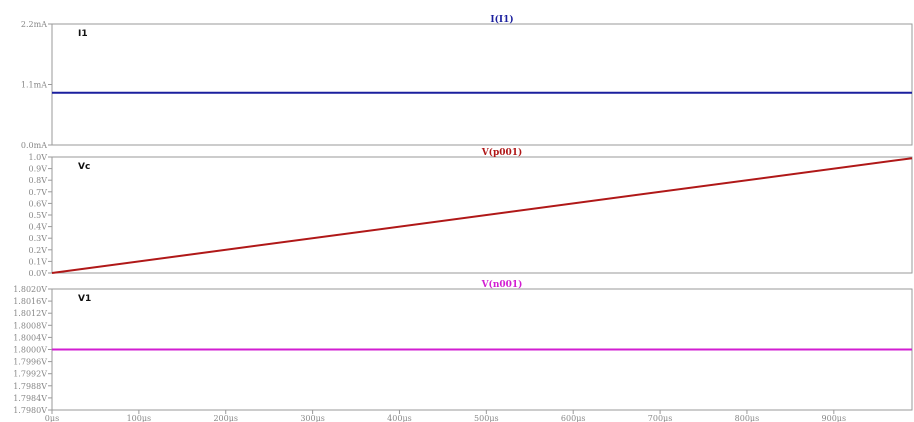 This screenshot has width=914, height=422. What do you see at coordinates (30, 386) in the screenshot?
I see `y-tick-label: 1.7988V` at bounding box center [30, 386].